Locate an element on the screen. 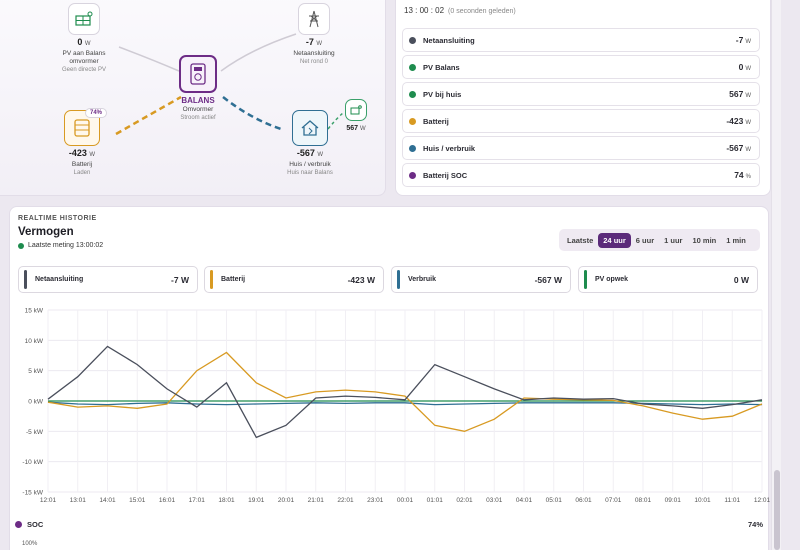  house-node: -567 W Huis / verbruik Huis naar Balans is located at coordinates (310, 143).